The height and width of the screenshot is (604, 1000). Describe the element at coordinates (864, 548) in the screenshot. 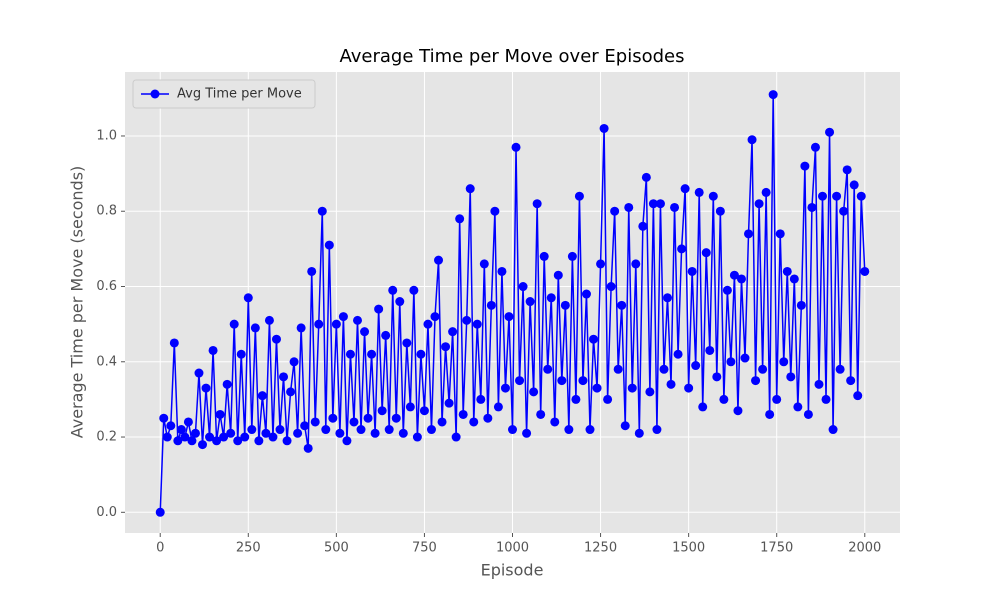

I see `x-tick-label: 2000` at that location.